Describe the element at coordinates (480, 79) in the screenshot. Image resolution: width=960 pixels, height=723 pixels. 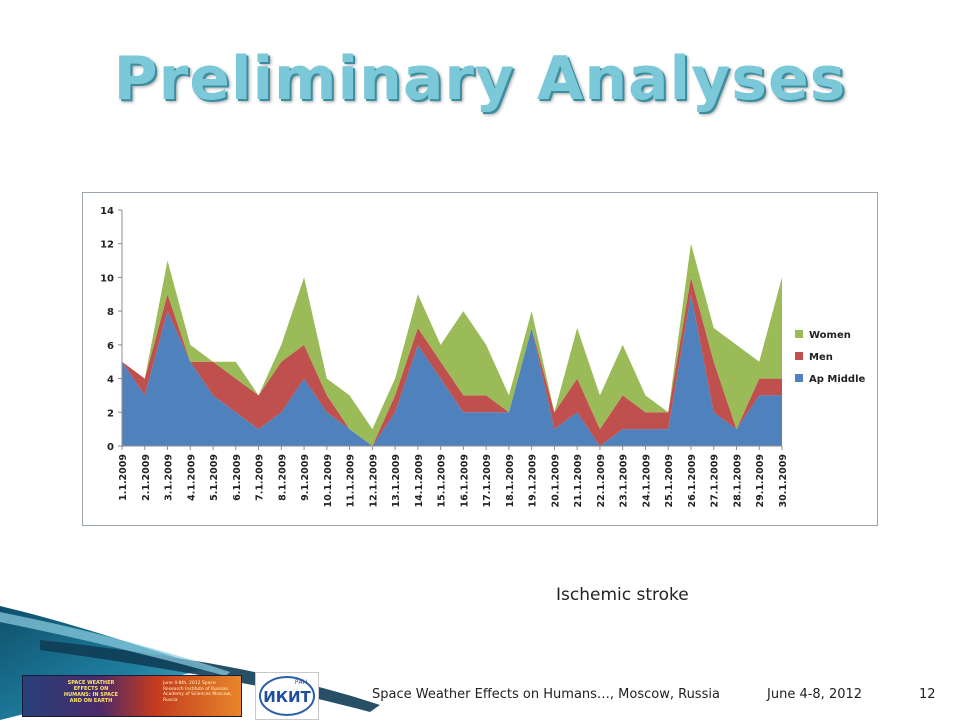
I see `slide-title: Preliminary Analyses` at that location.